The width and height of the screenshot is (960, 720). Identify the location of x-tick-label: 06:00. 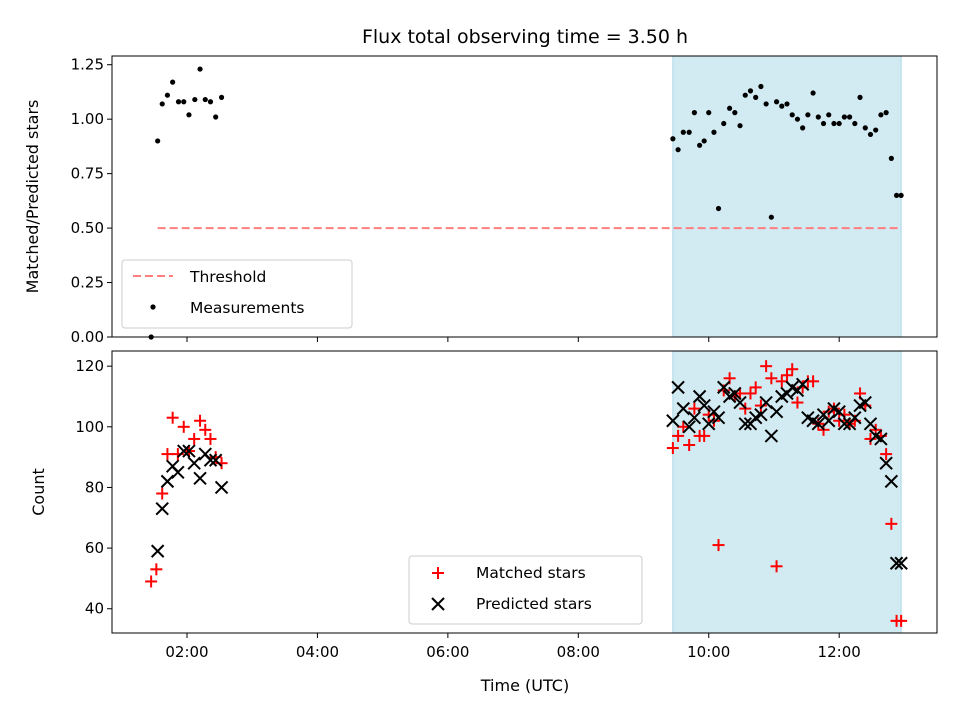
(447, 652).